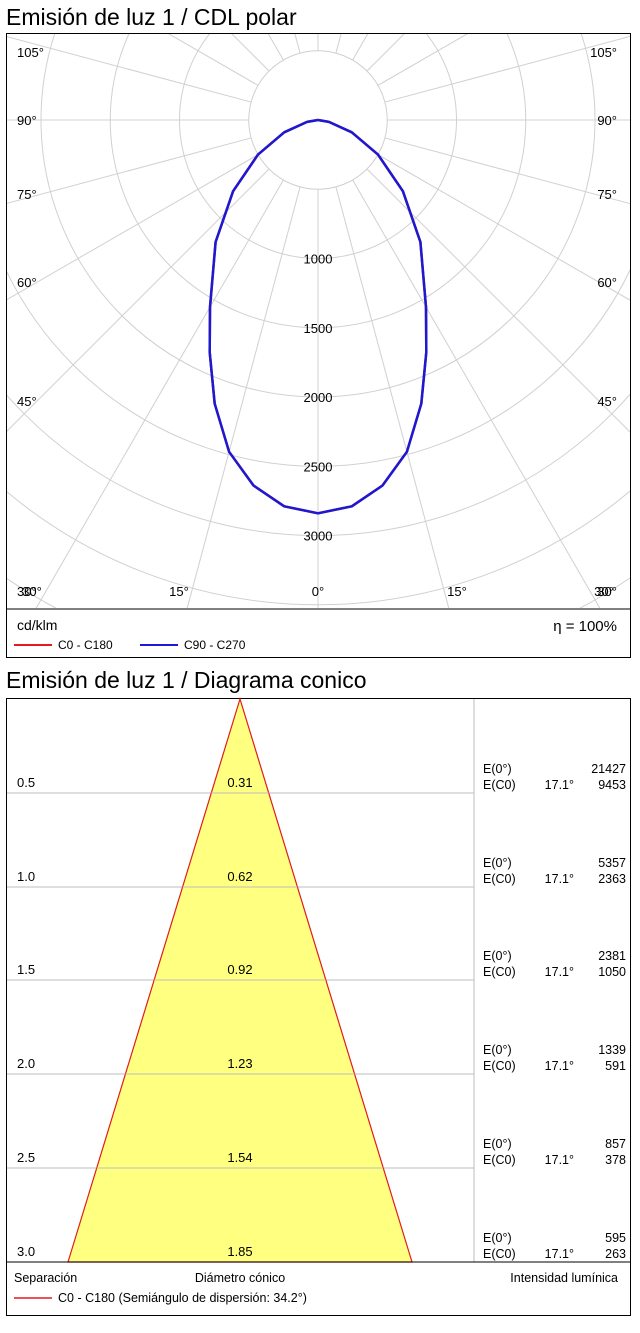 The width and height of the screenshot is (640, 1333). What do you see at coordinates (615, 1066) in the screenshot?
I see `cone-ec0-value: 591` at bounding box center [615, 1066].